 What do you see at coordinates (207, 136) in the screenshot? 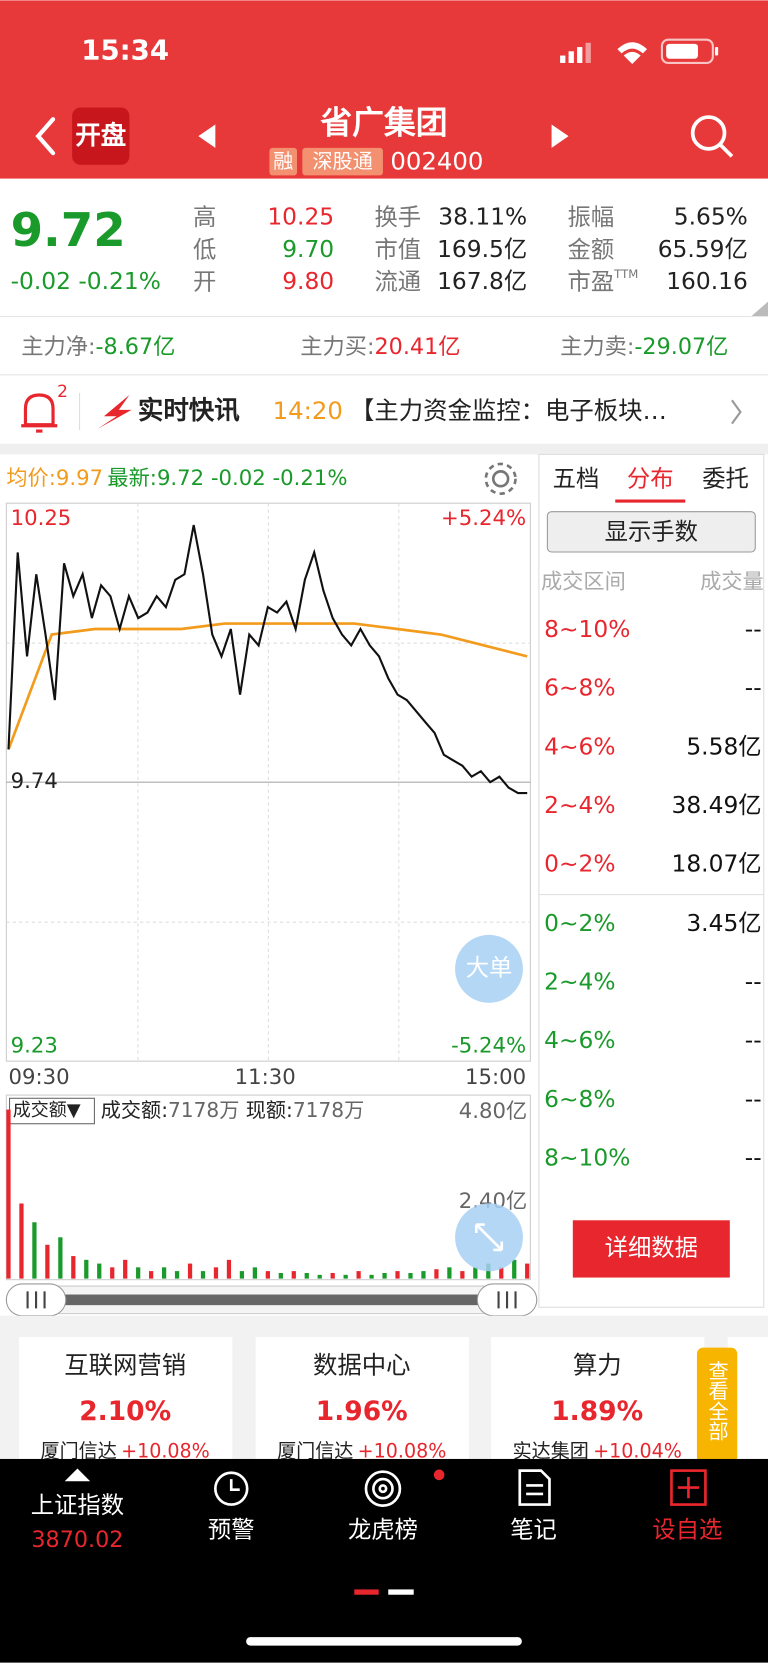
I see `prev-stock` at bounding box center [207, 136].